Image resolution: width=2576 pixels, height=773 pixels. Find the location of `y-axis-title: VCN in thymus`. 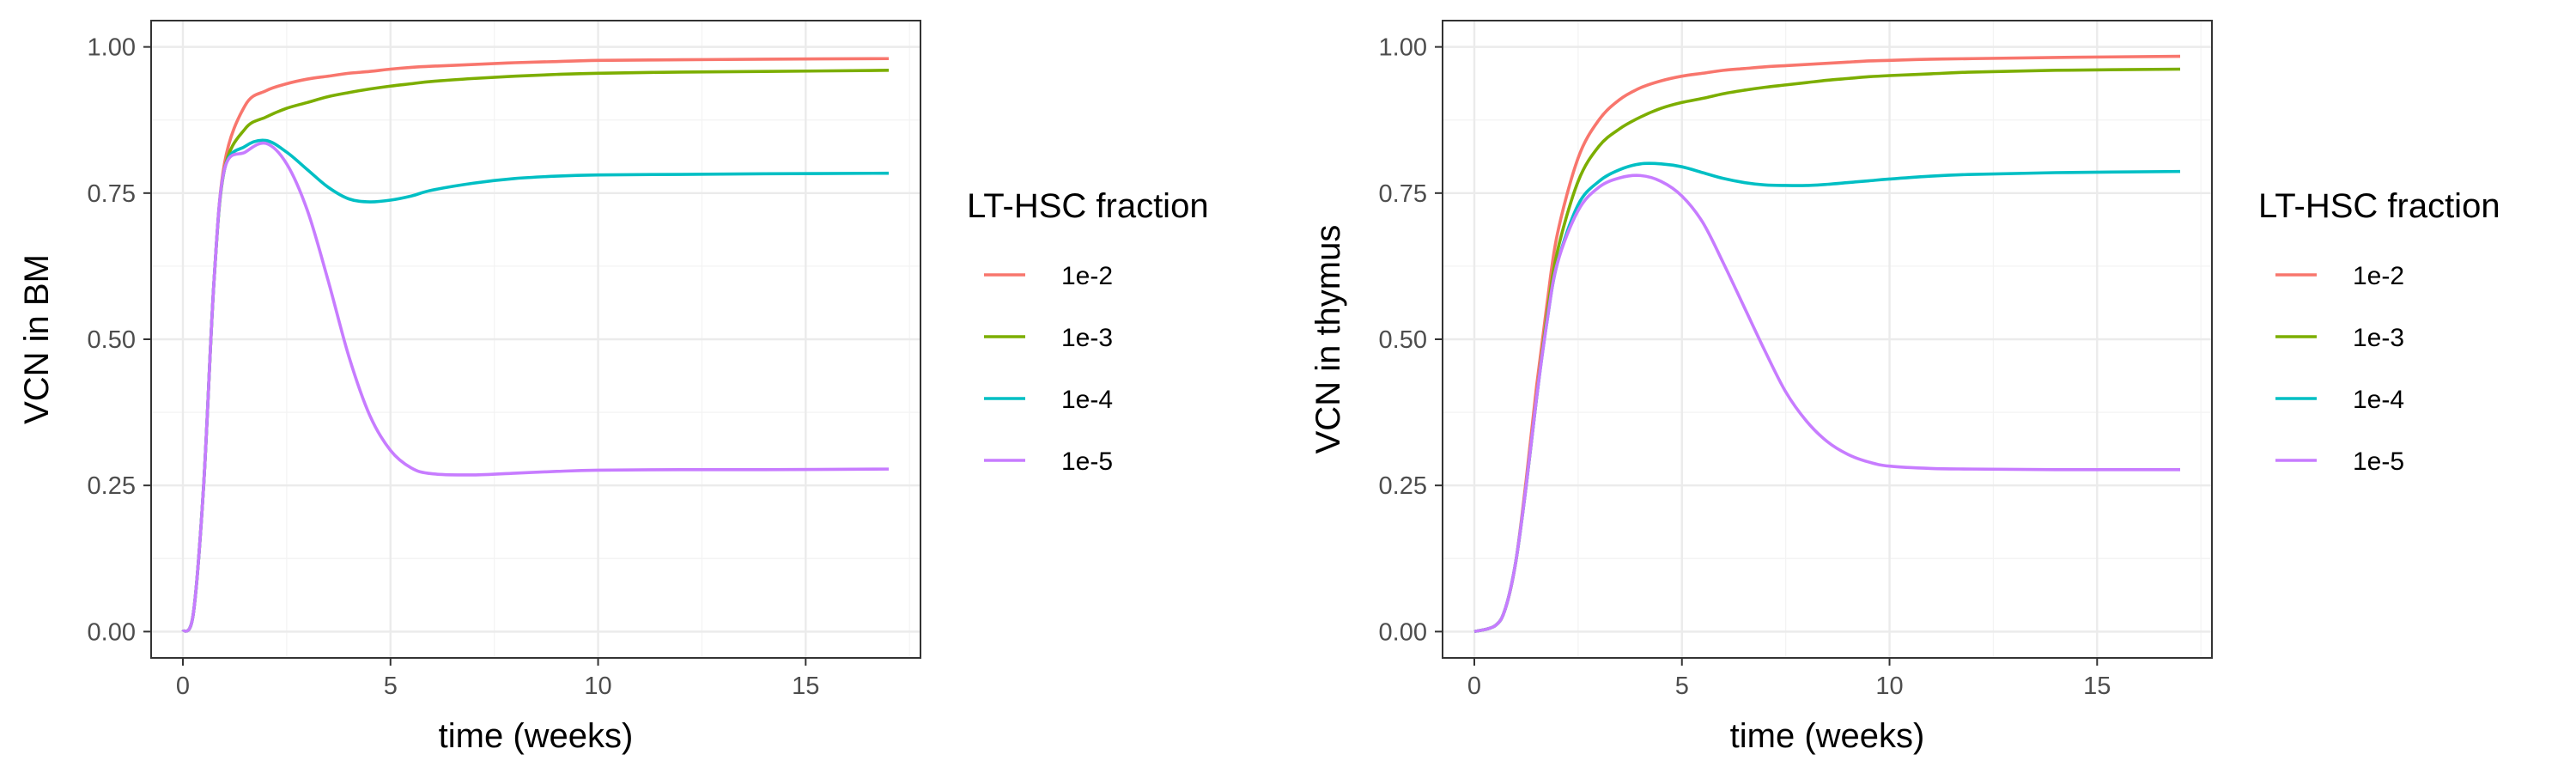

y-axis-title: VCN in thymus is located at coordinates (1328, 339).